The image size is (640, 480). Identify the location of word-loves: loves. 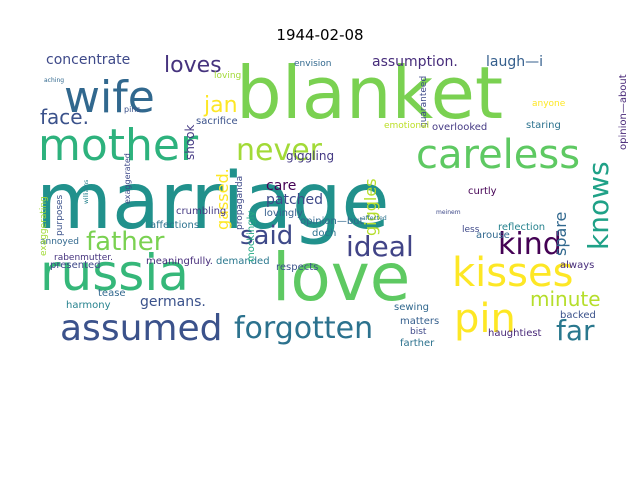
(193, 65).